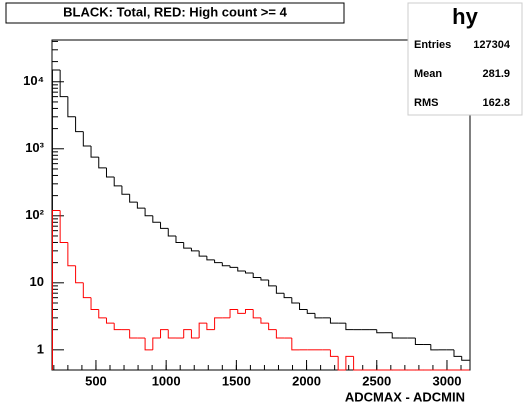 The height and width of the screenshot is (417, 524). Describe the element at coordinates (465, 16) in the screenshot. I see `stats-title: hy` at that location.